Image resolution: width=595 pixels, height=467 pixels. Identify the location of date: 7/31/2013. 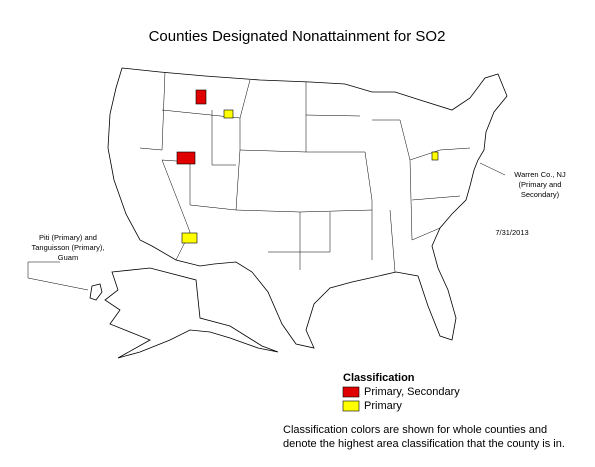
(511, 232).